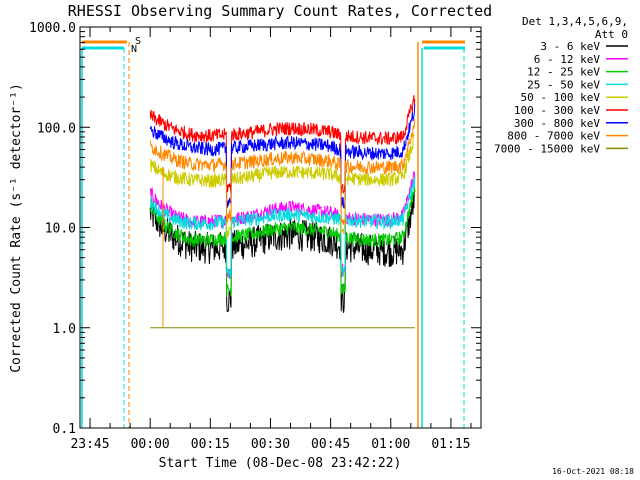 The image size is (640, 480). What do you see at coordinates (547, 148) in the screenshot?
I see `legend-entry-label: 7000 - 15000 keV` at bounding box center [547, 148].